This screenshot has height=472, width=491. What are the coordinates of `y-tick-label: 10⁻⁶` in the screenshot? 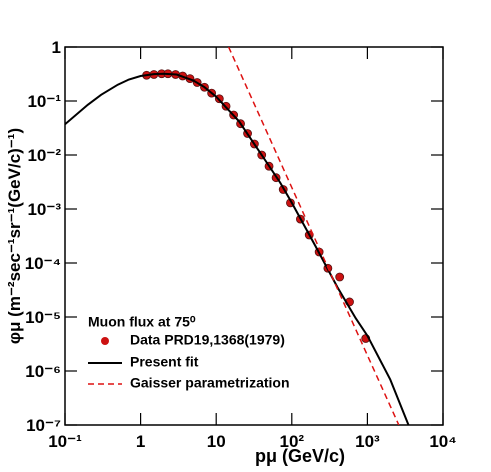 It's located at (43, 371).